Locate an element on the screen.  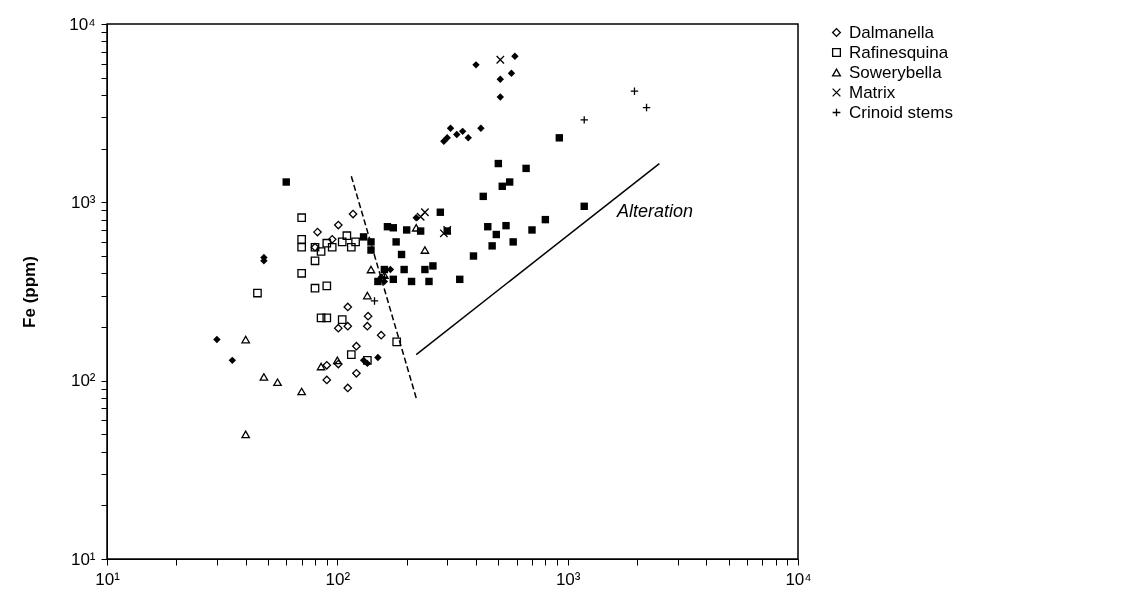
x-tick-label: 10³ is located at coordinates (568, 579).